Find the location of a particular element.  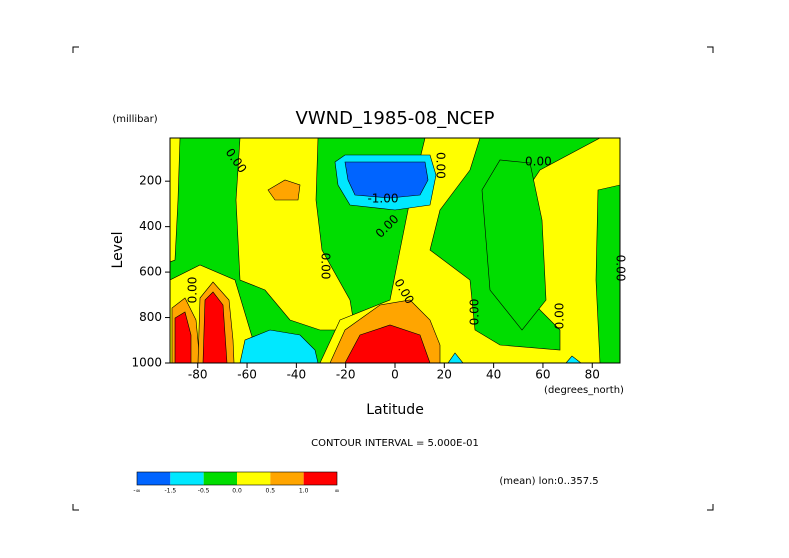

x-tick-label: -40 is located at coordinates (297, 375).